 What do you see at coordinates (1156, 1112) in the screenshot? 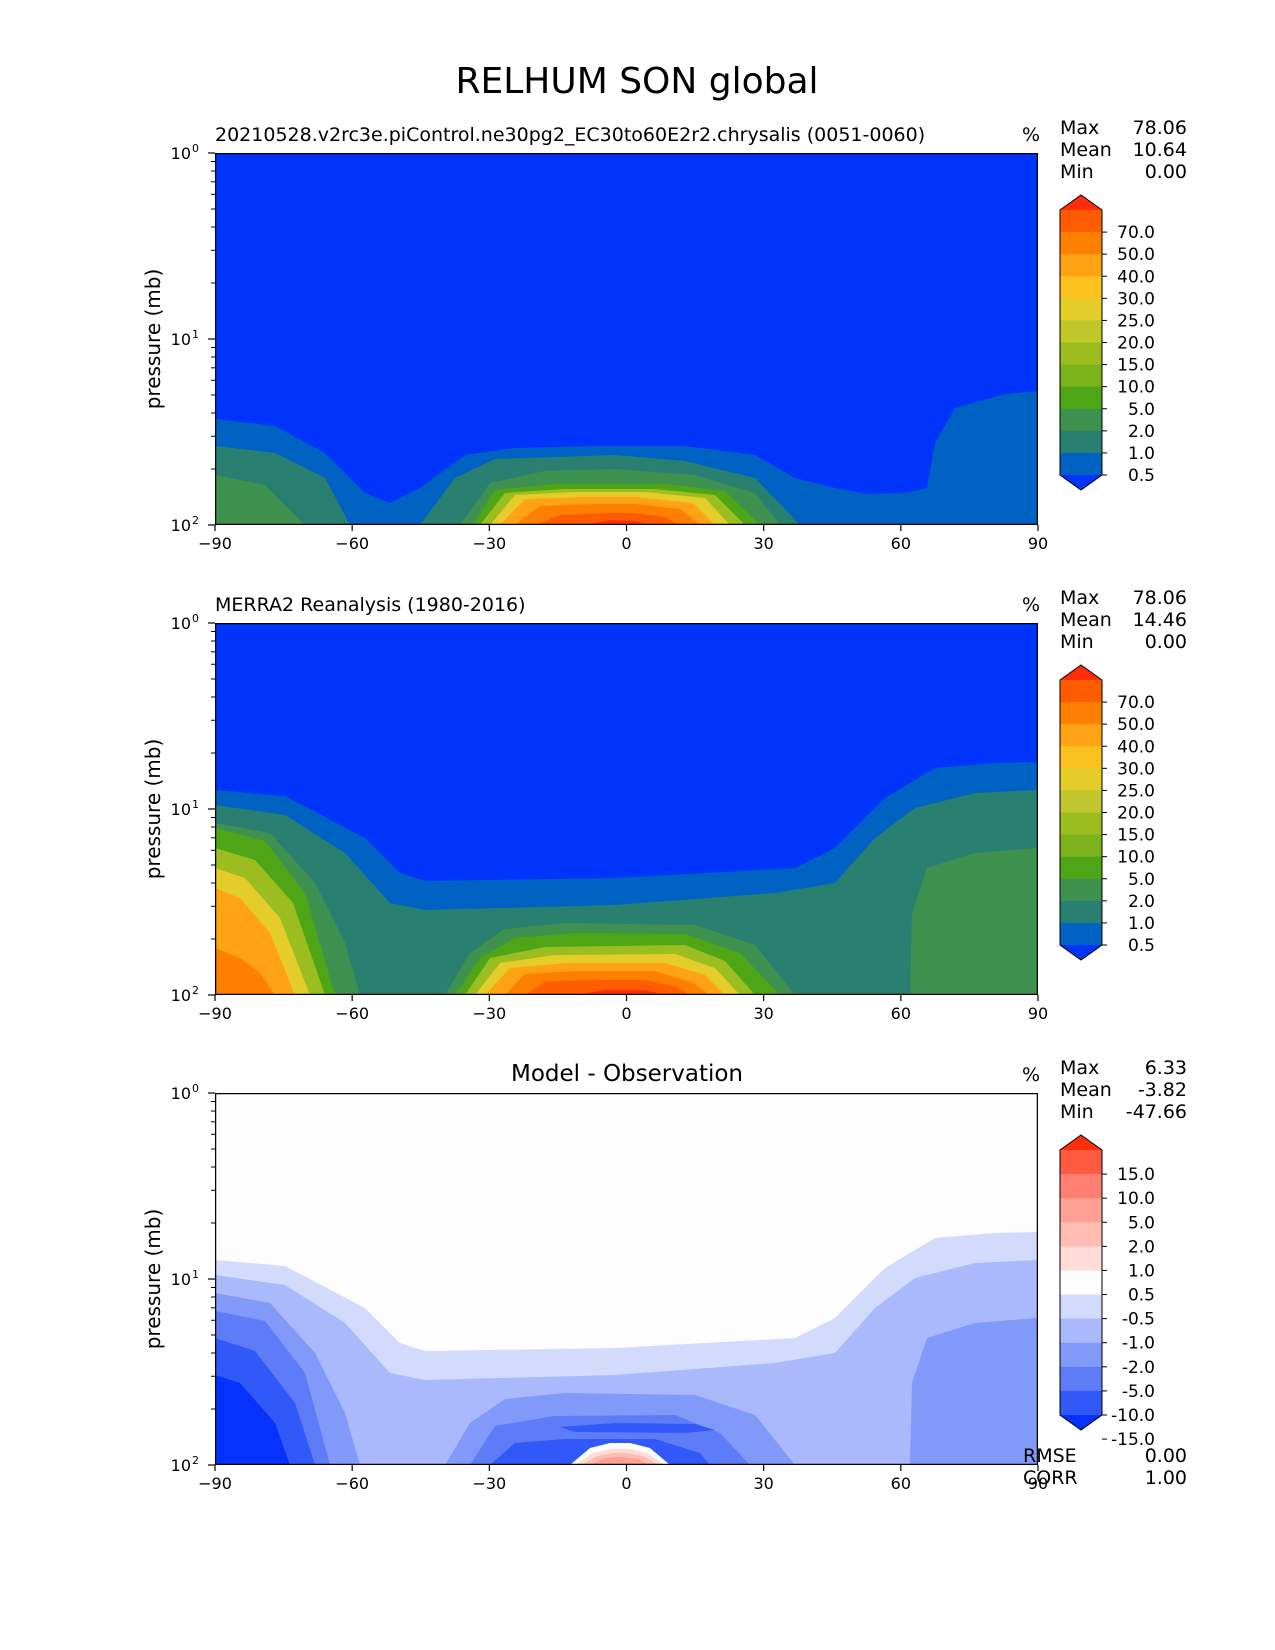
I see `stat-min-value: -47.66` at bounding box center [1156, 1112].